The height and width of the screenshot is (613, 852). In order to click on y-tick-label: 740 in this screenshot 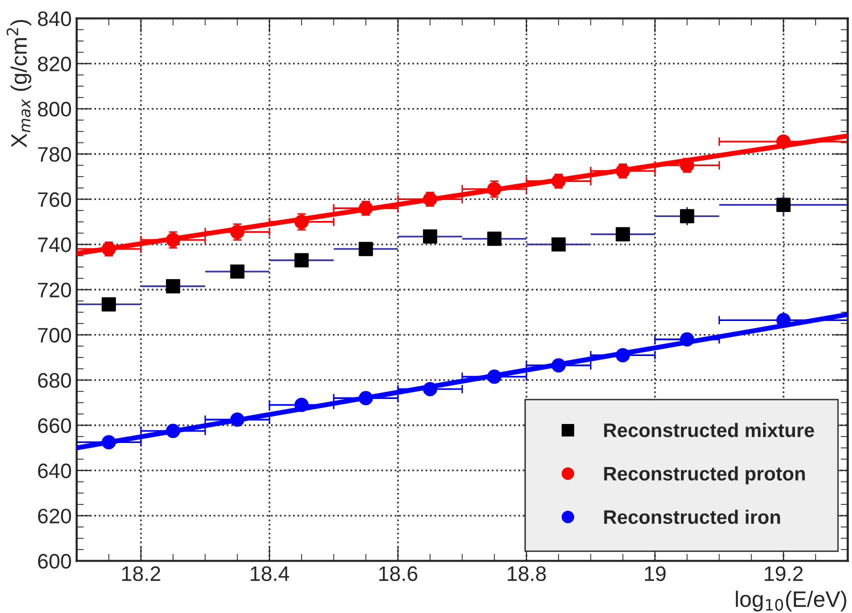, I will do `click(55, 244)`.